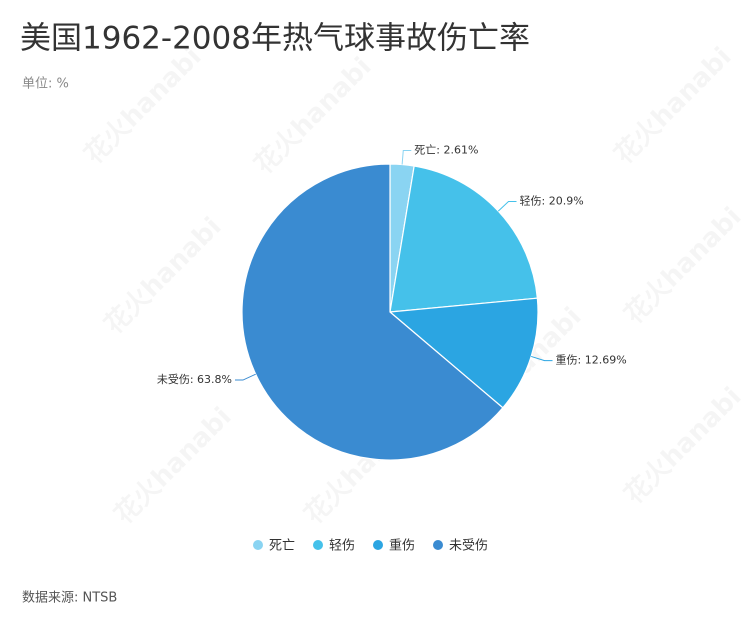 The image size is (750, 628). Describe the element at coordinates (194, 379) in the screenshot. I see `data-label: 未受伤: 63.8%` at that location.